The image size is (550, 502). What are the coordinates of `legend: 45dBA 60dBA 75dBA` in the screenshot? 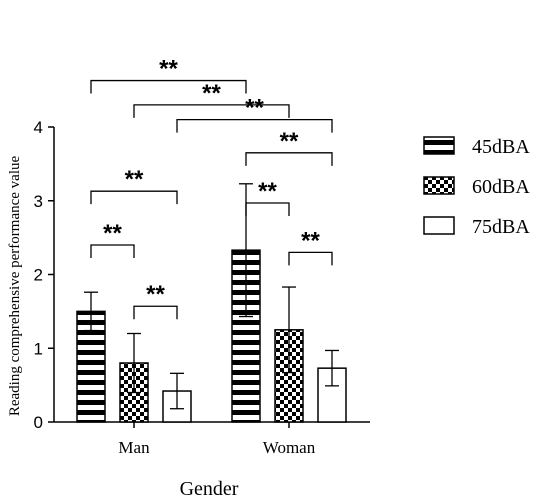 It's located at (476, 187).